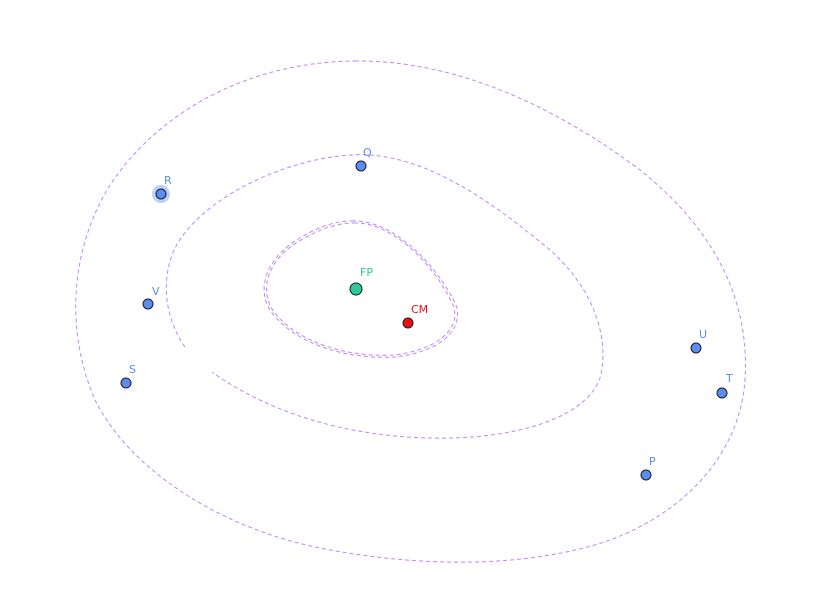  Describe the element at coordinates (126, 383) in the screenshot. I see `point-s` at that location.